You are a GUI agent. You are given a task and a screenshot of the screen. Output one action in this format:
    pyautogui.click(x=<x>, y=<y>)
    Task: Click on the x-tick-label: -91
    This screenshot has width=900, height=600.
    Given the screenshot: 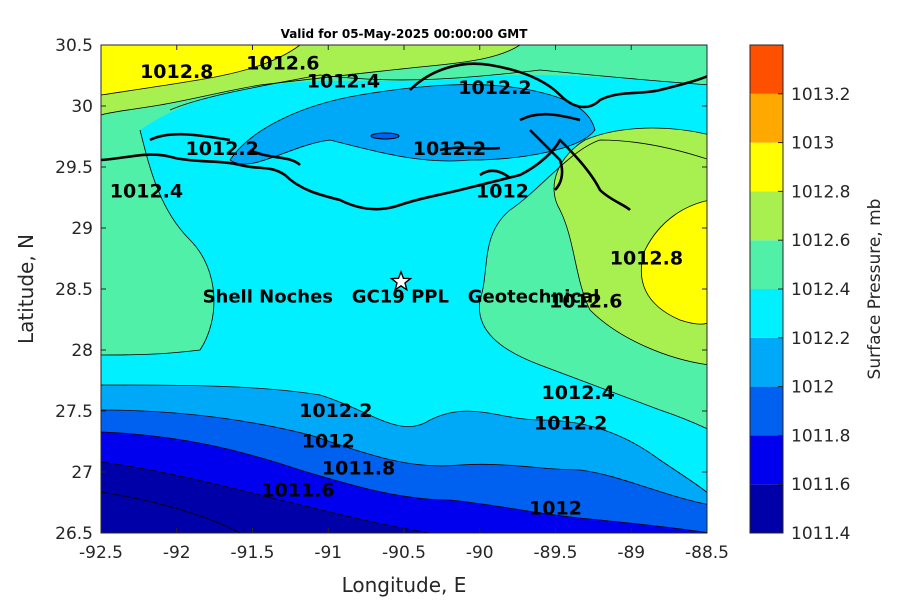 What is the action you would take?
    pyautogui.click(x=328, y=553)
    